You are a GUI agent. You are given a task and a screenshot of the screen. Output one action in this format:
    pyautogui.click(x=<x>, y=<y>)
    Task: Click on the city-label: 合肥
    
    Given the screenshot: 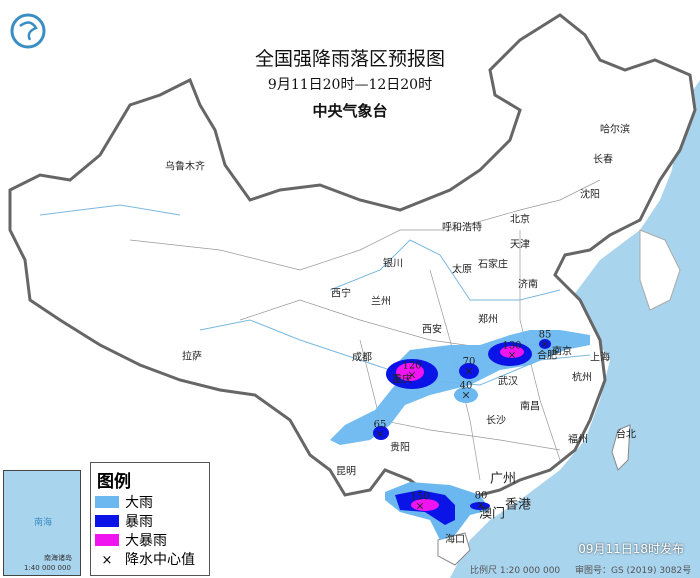 What is the action you would take?
    pyautogui.click(x=547, y=356)
    